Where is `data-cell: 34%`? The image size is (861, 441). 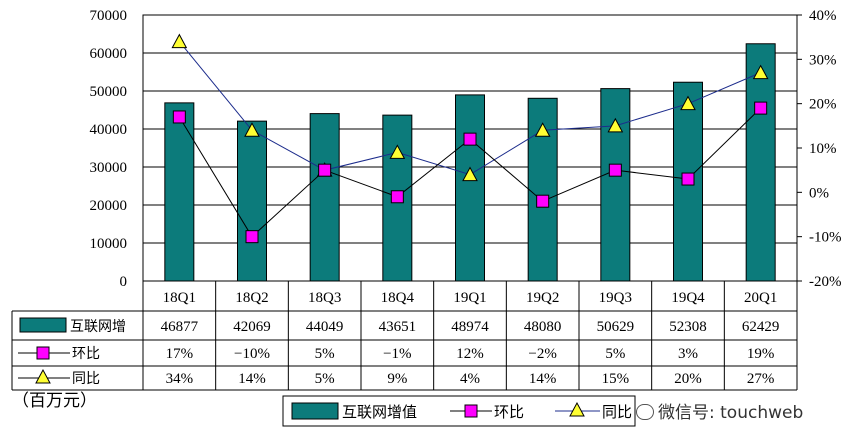
data-cell: 34% is located at coordinates (180, 379).